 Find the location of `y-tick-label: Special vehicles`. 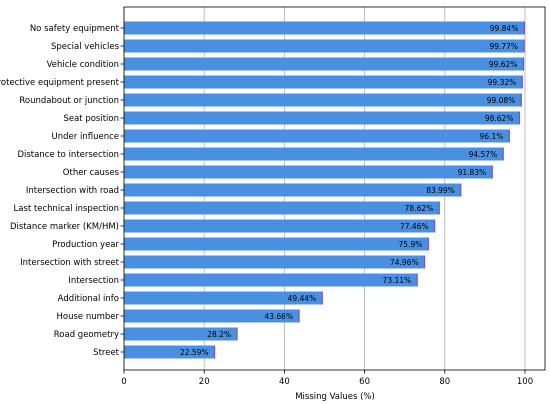

y-tick-label: Special vehicles is located at coordinates (85, 47).